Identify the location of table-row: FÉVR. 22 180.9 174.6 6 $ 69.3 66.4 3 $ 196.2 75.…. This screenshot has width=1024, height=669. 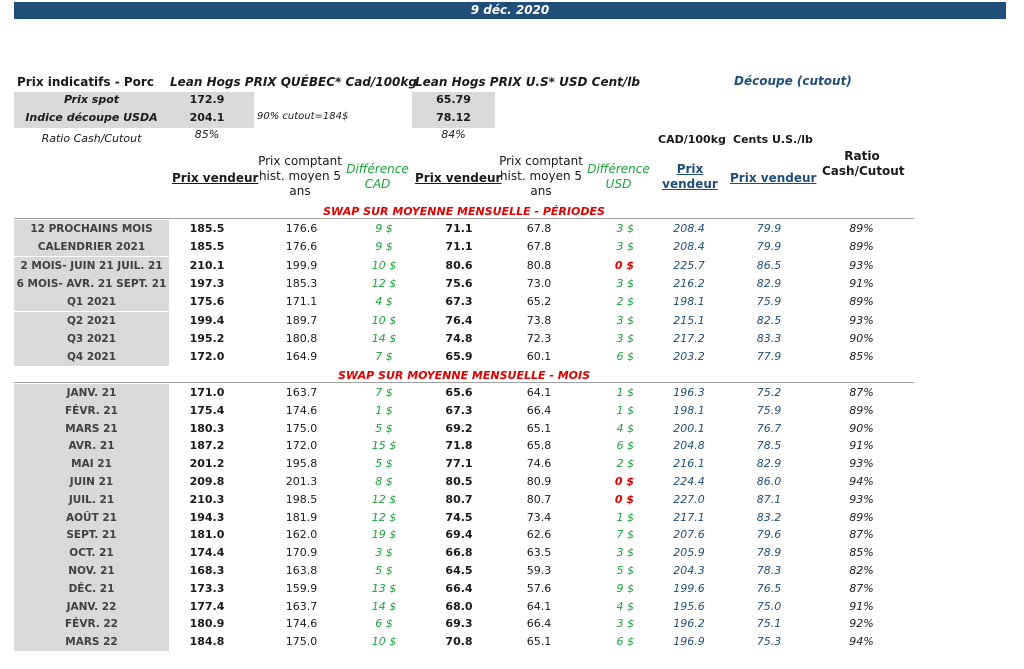
(464, 624).